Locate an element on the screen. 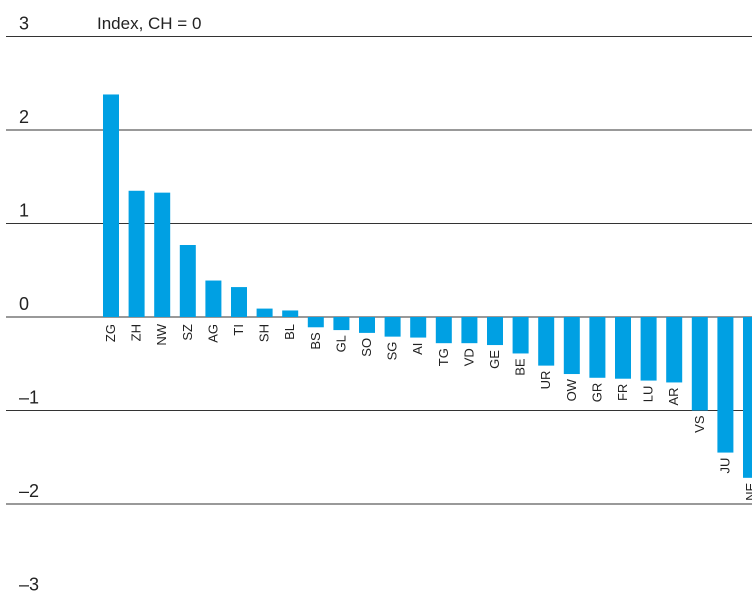 This screenshot has width=752, height=594. y-tick-label: 3 is located at coordinates (24, 24).